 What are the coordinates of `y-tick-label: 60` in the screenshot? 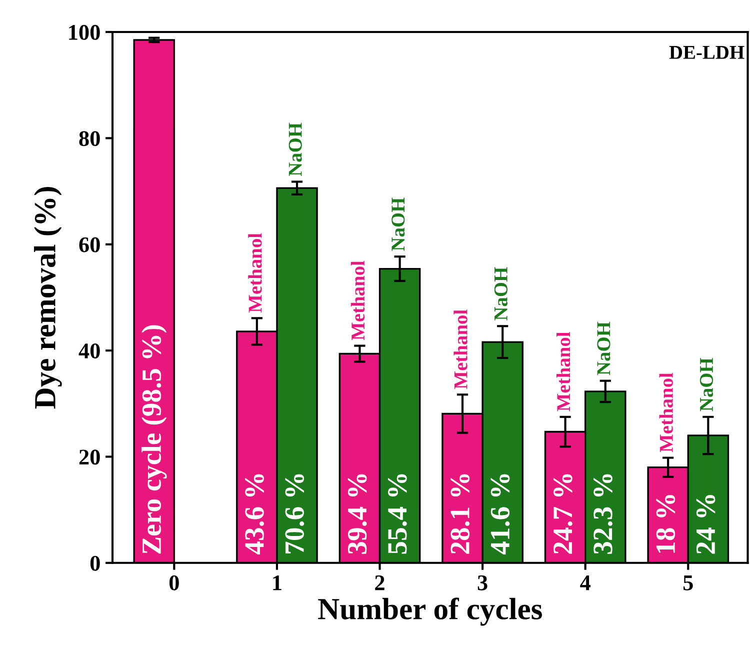 It's located at (89, 244).